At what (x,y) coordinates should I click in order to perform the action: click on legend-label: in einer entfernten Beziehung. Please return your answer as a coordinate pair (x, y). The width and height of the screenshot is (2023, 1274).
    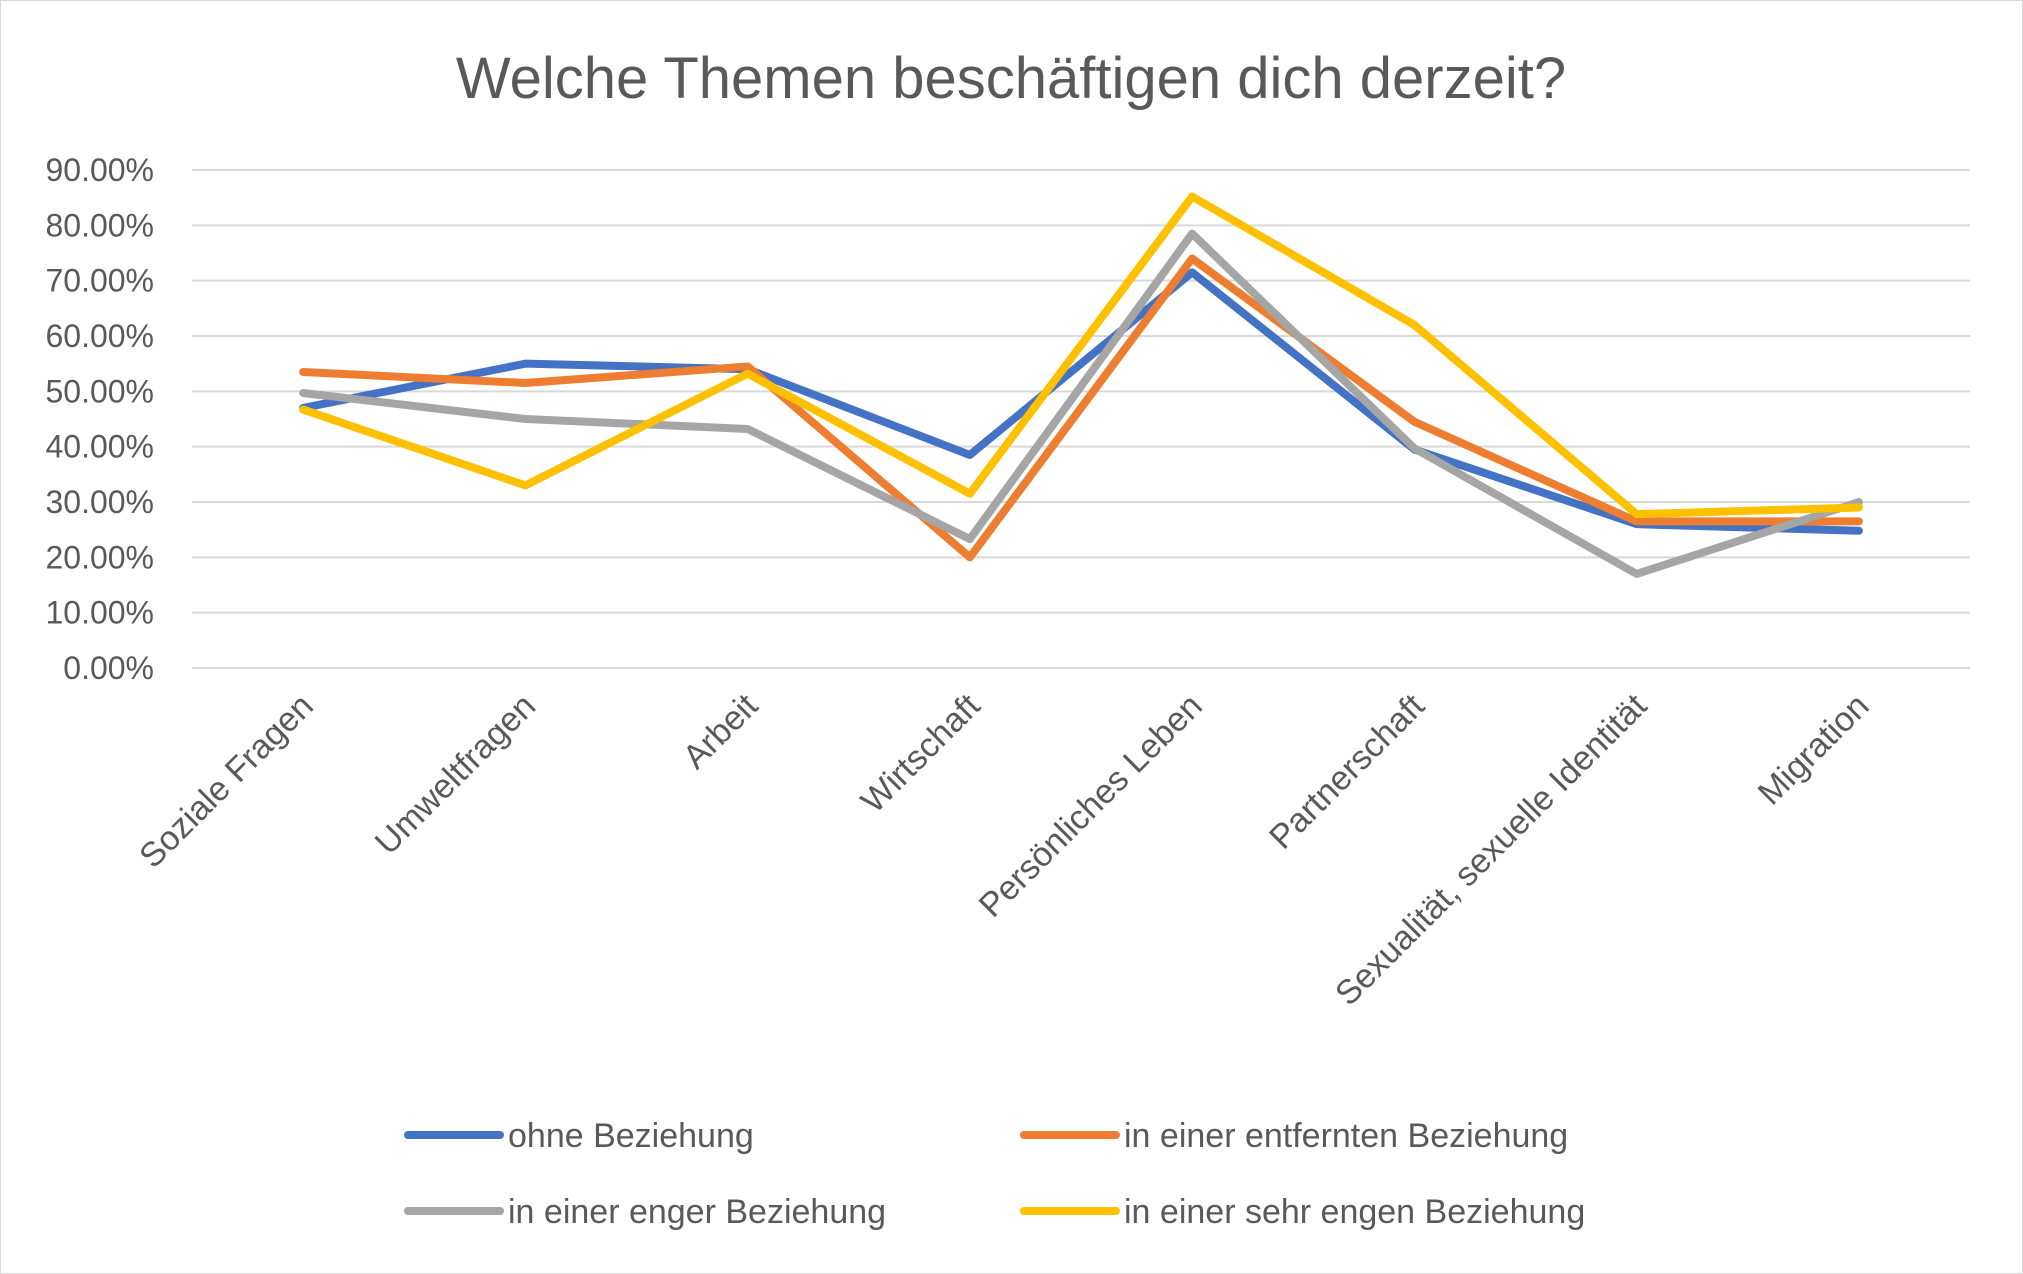
    Looking at the image, I should click on (1346, 1136).